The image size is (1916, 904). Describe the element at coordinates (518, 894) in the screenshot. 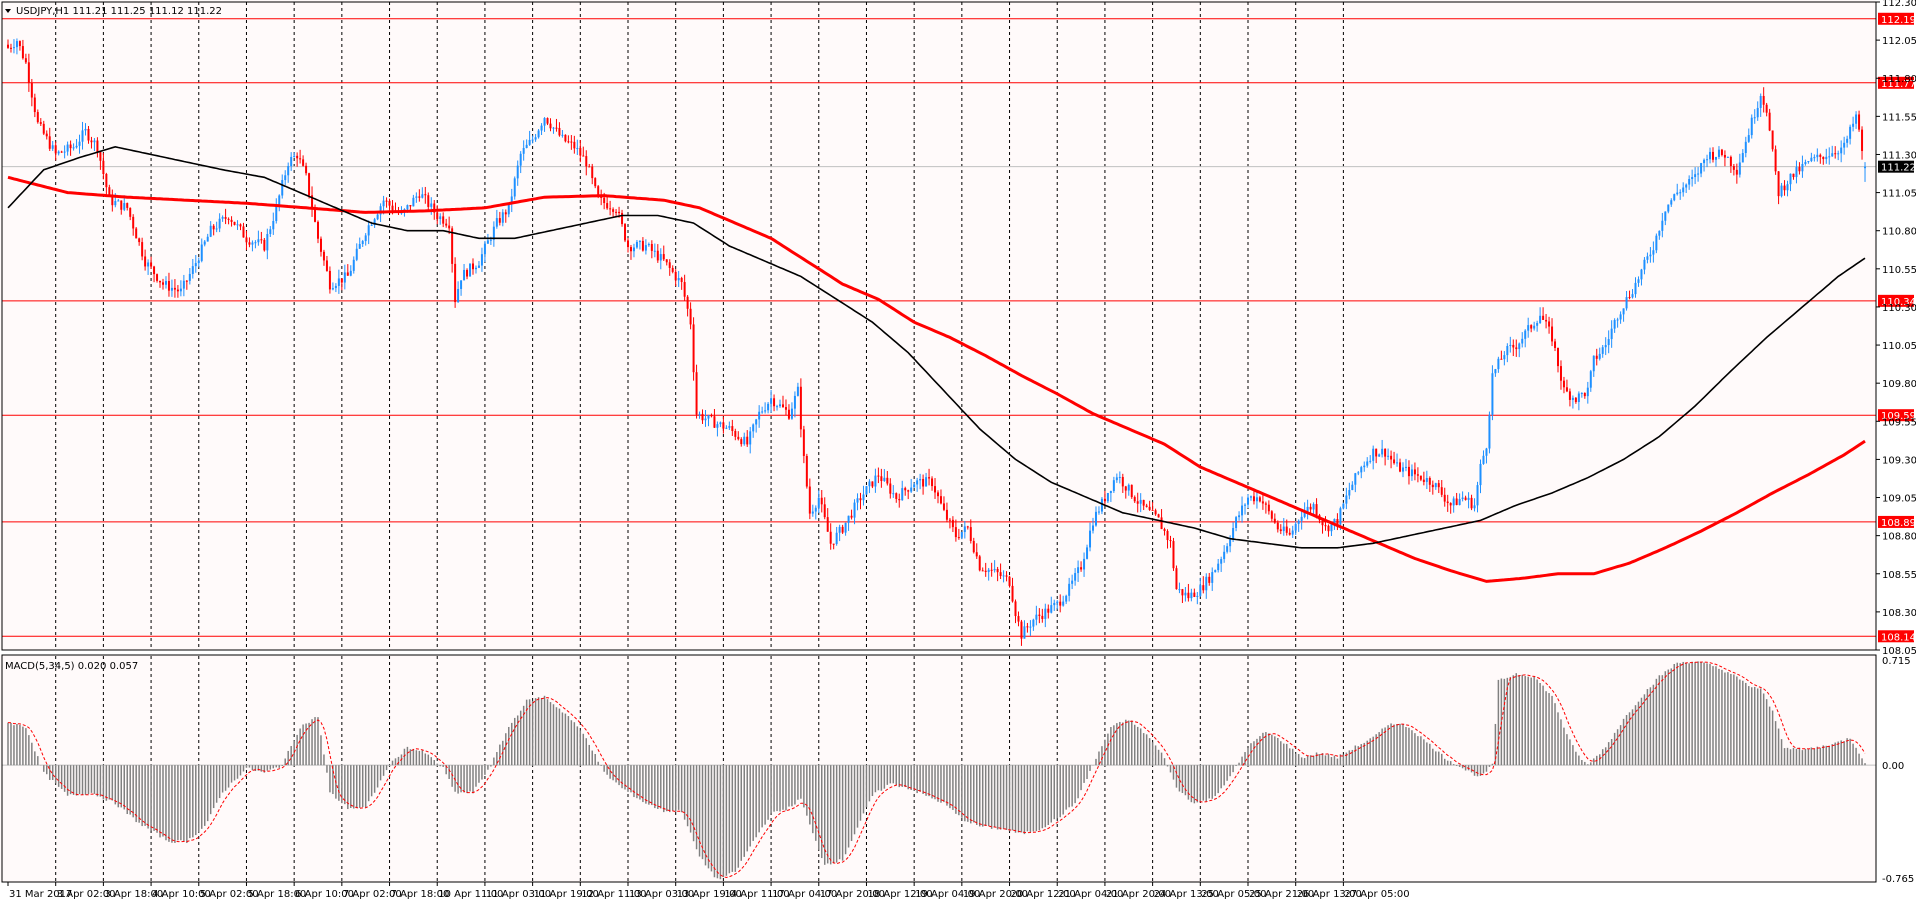

I see `time-label: 11 Apr 03:00` at that location.